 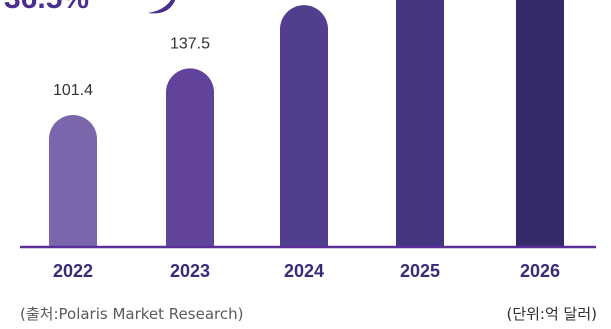 I want to click on value-label-2023: 137.5, so click(x=190, y=43).